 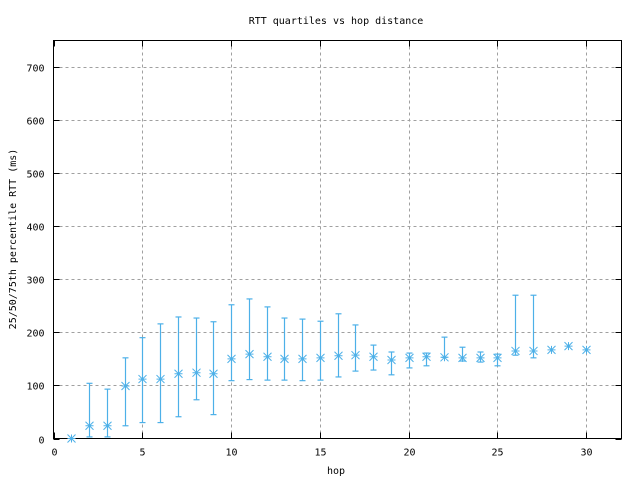 I want to click on y-tick-label: 500, so click(x=35, y=175).